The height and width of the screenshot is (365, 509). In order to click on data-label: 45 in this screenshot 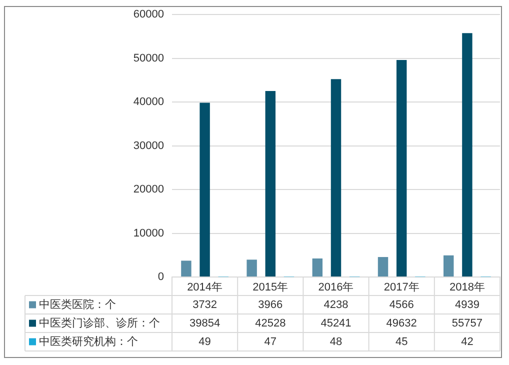, I will do `click(401, 342)`.